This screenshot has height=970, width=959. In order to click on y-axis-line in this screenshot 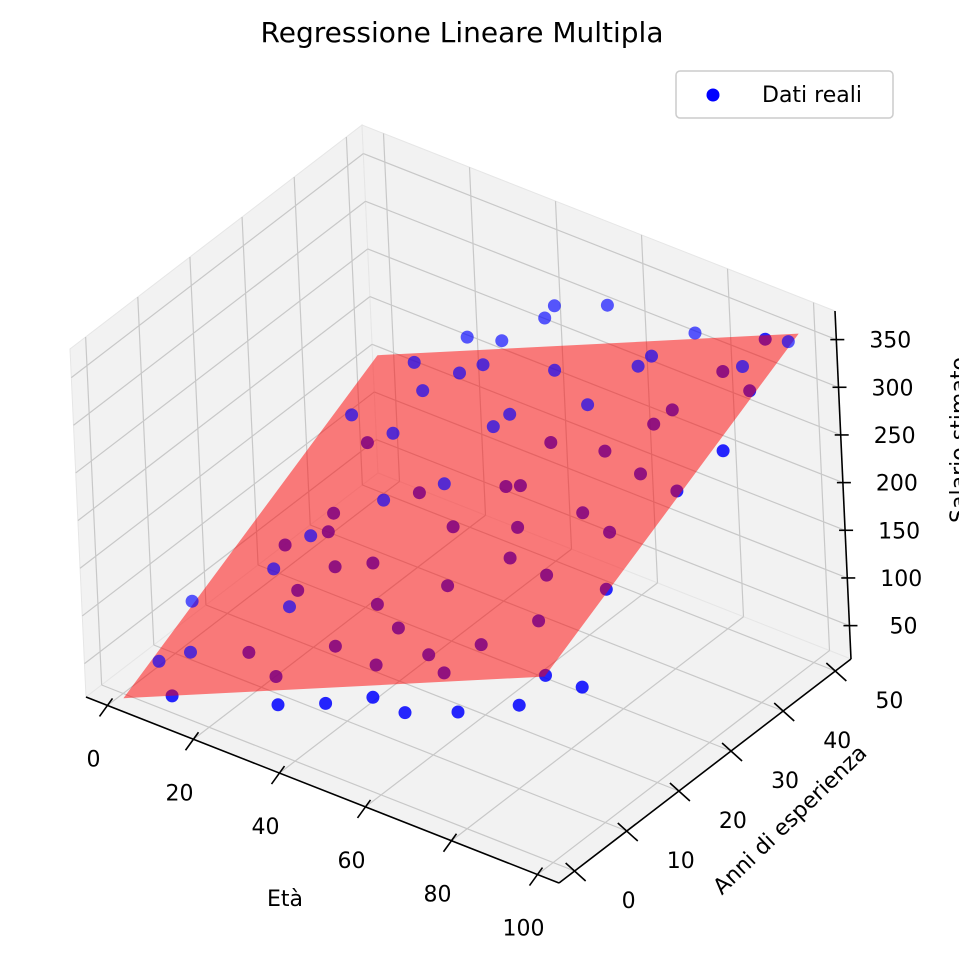, I will do `click(705, 771)`.